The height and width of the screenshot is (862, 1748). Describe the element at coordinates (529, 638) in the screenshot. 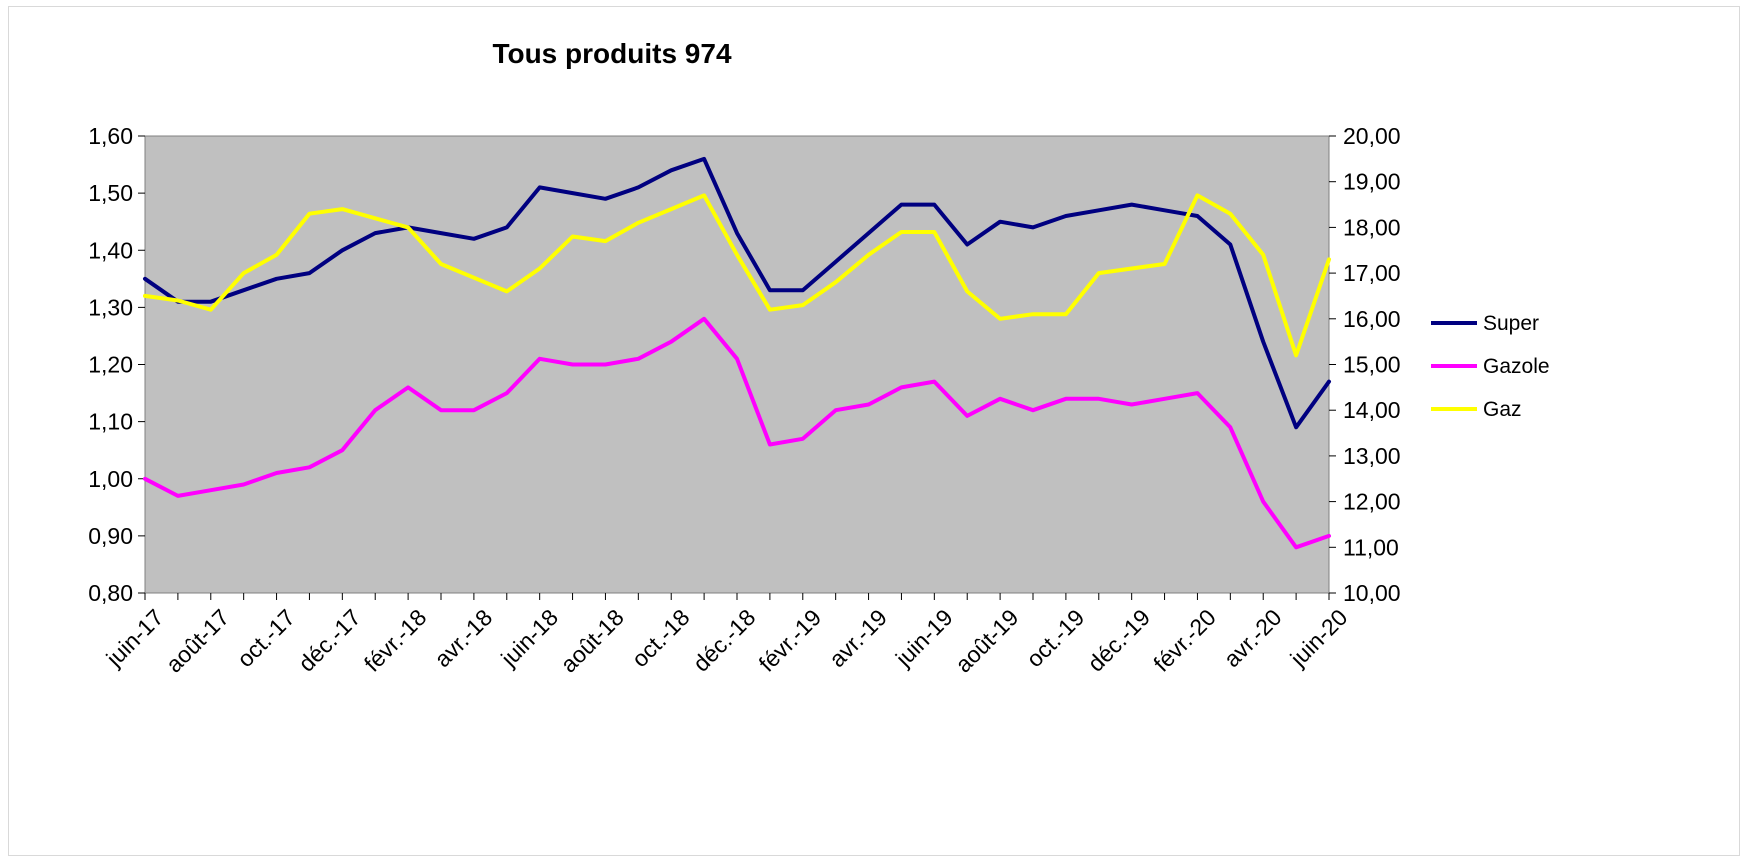

I see `x-tick-label: juin-18` at that location.